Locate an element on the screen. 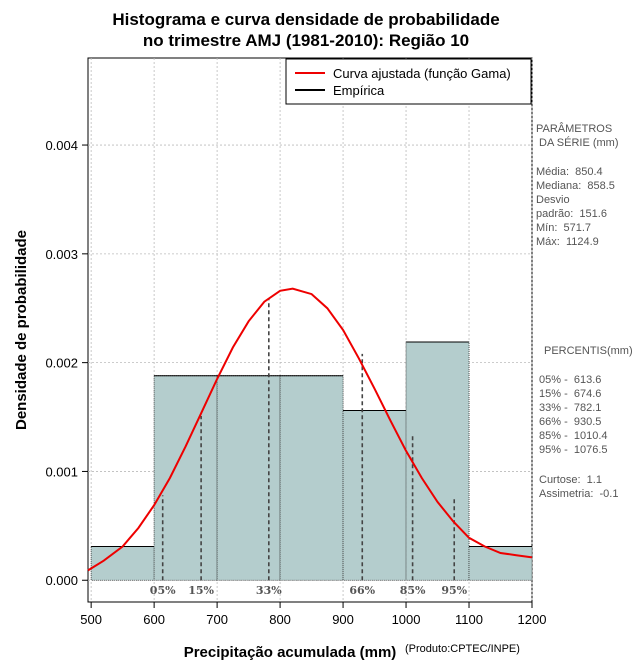 This screenshot has width=640, height=660. param-desvio: Desvio is located at coordinates (553, 200).